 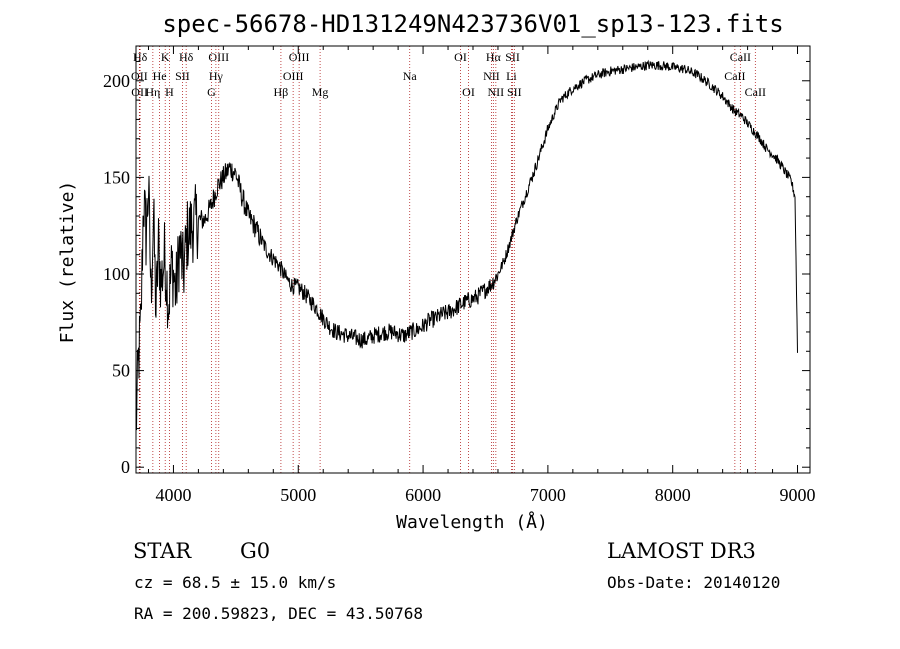 I want to click on line-marker-label: Li, so click(x=511, y=76).